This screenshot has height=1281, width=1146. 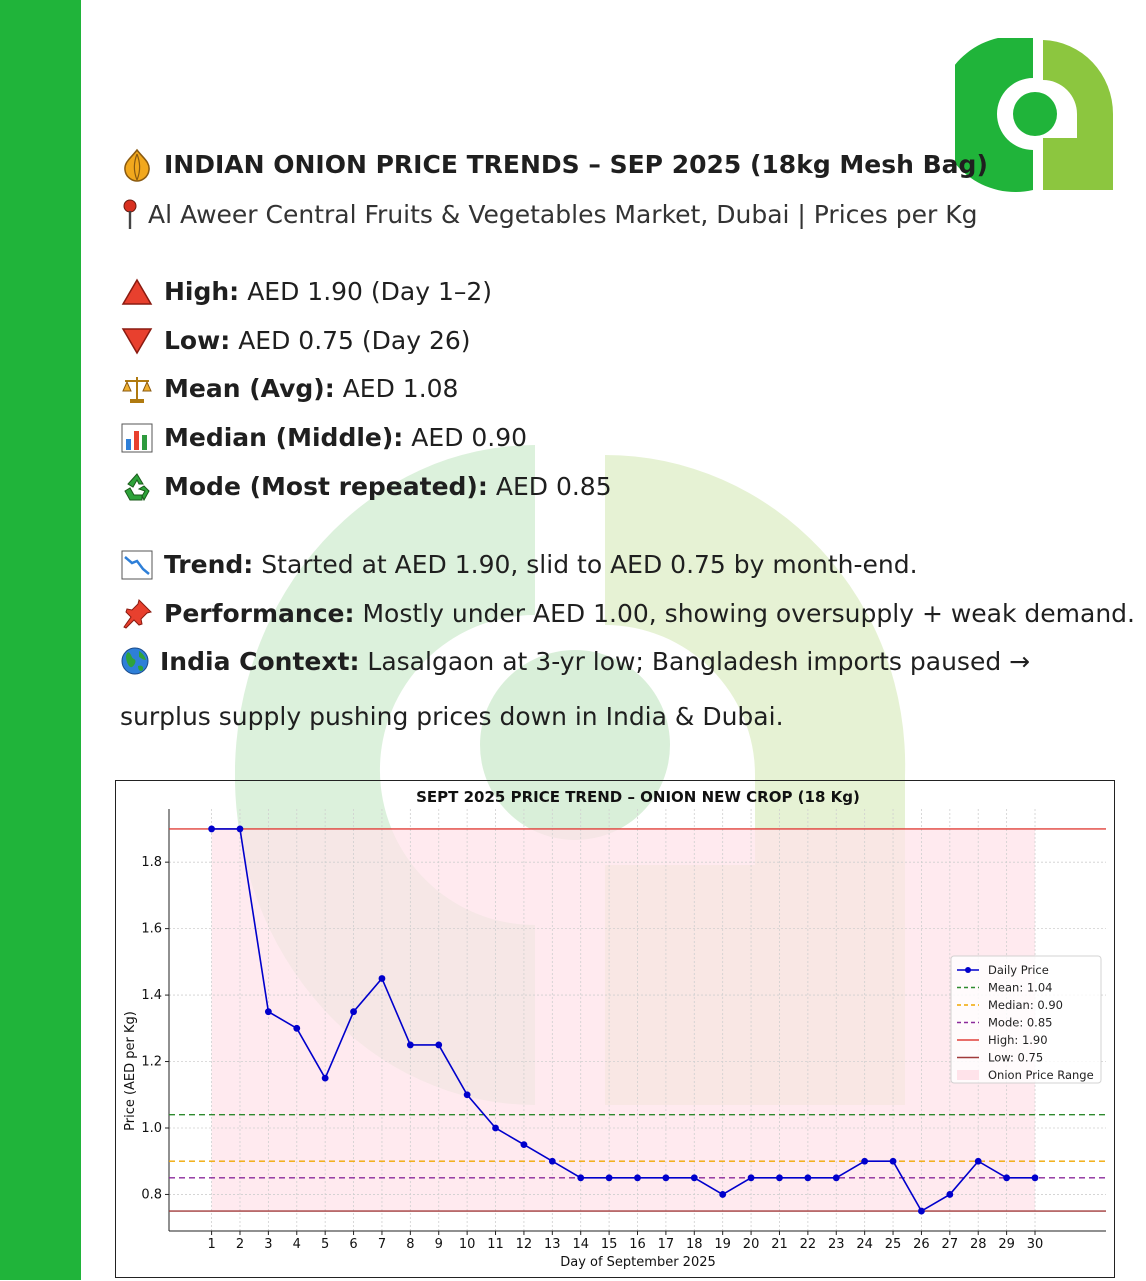 What do you see at coordinates (137, 438) in the screenshot?
I see `bar-chart-icon` at bounding box center [137, 438].